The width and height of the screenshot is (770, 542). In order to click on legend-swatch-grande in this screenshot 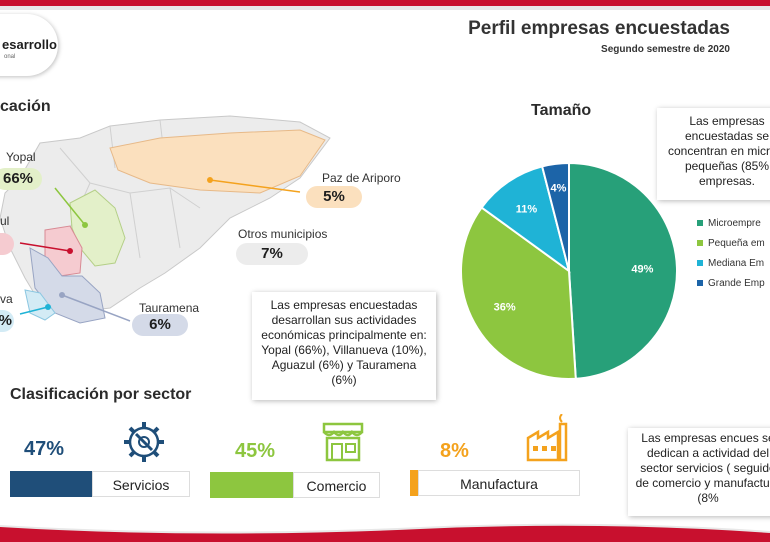, I will do `click(700, 283)`.